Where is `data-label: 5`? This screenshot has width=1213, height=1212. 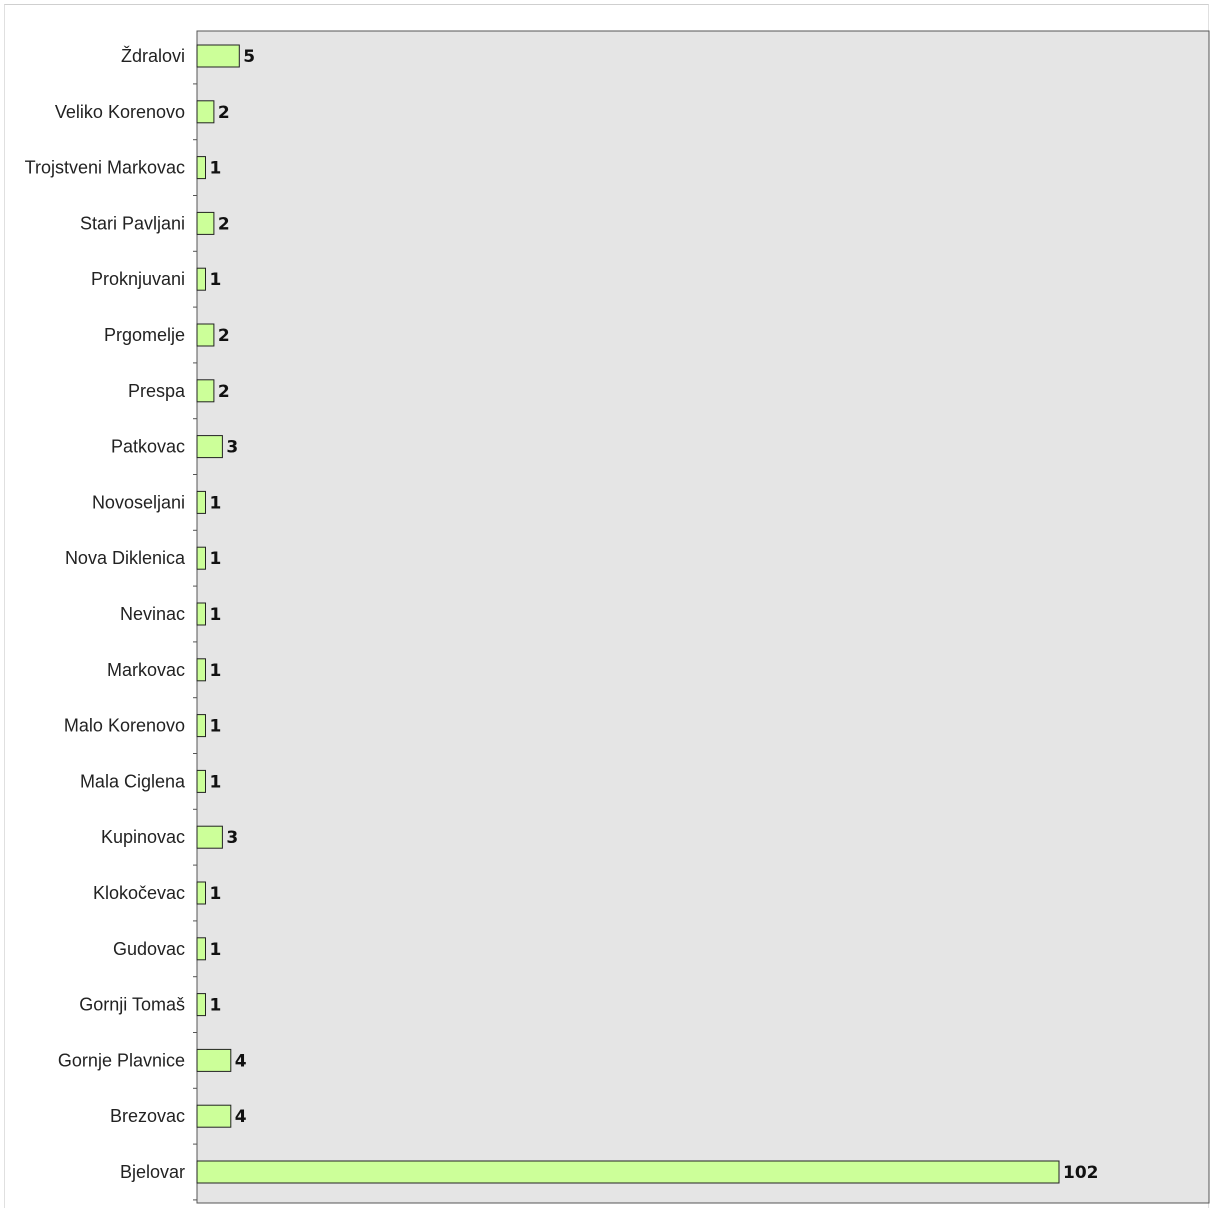
data-label: 5 is located at coordinates (249, 57).